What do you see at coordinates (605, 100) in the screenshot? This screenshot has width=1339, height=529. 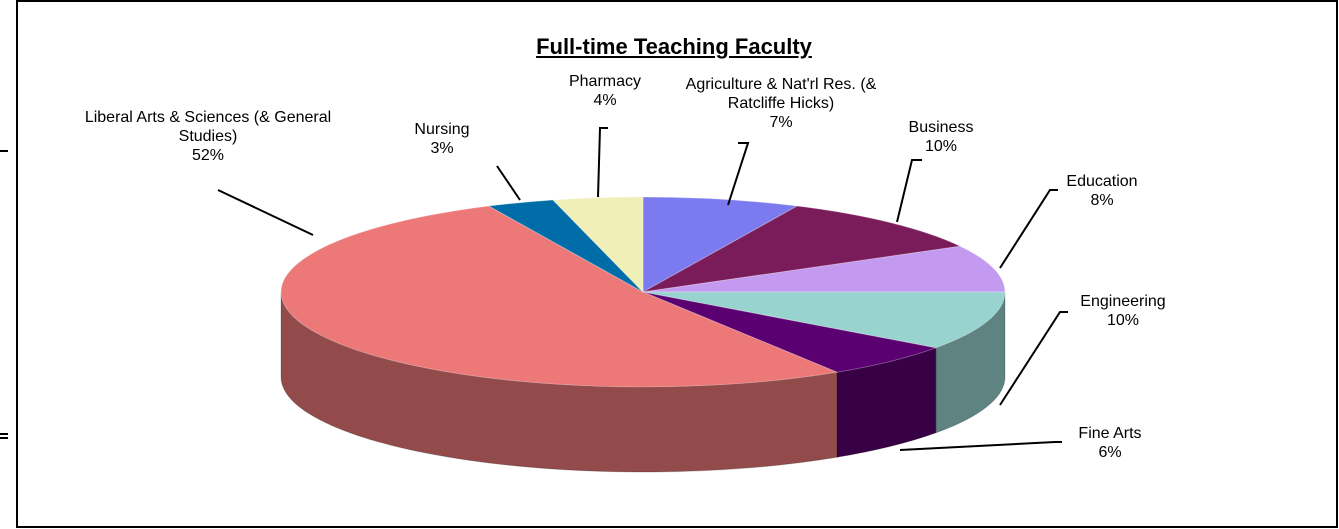 I see `value-label: 4%` at bounding box center [605, 100].